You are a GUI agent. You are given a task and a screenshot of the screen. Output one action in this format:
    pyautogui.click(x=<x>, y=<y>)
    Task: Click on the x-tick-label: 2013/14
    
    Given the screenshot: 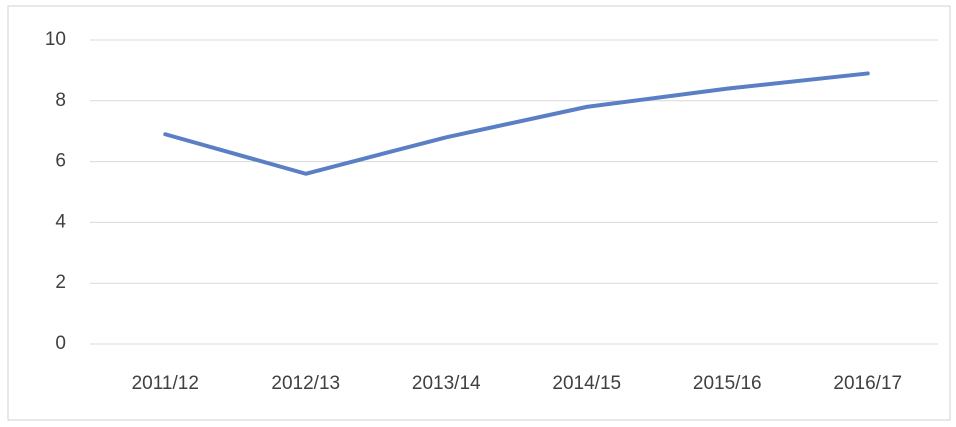 What is the action you would take?
    pyautogui.click(x=446, y=383)
    